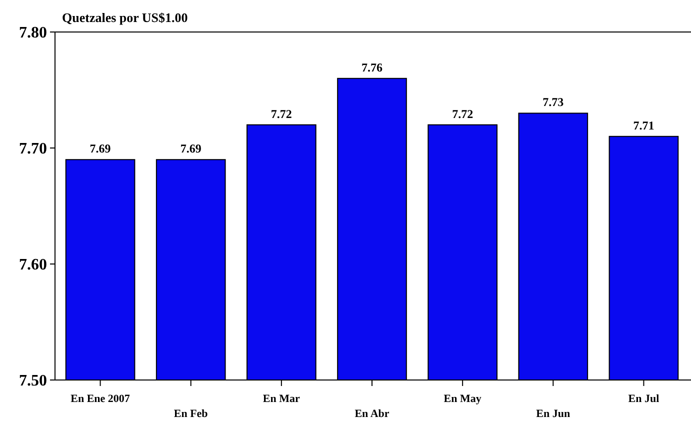  Describe the element at coordinates (463, 399) in the screenshot. I see `x-tick-label: En May` at that location.